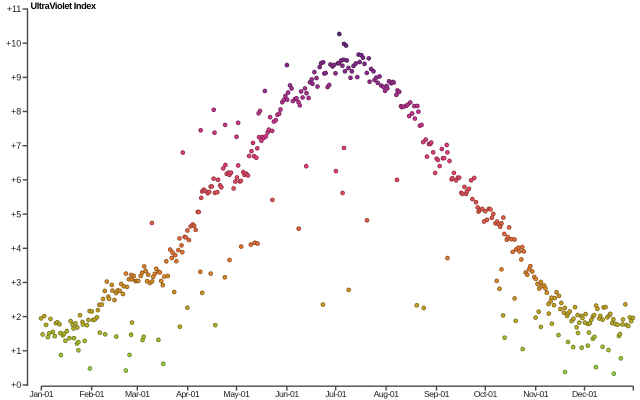  I want to click on svg-text: May-01, so click(237, 394).